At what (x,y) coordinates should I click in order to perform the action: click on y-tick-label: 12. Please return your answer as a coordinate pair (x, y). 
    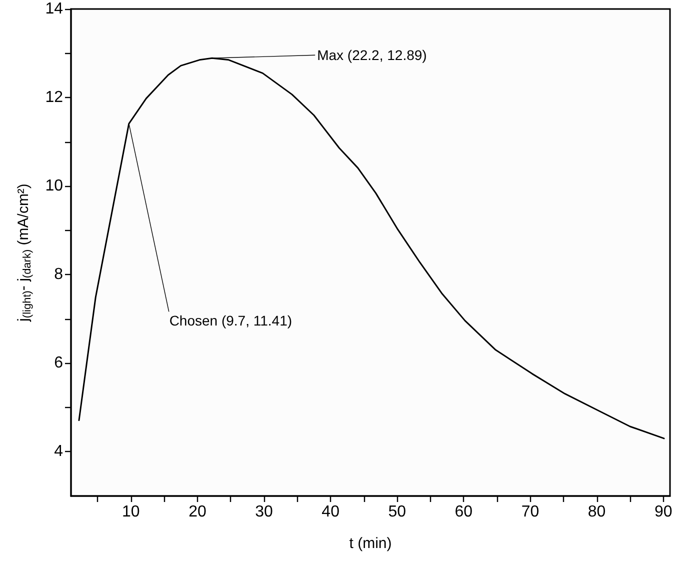
    Looking at the image, I should click on (54, 97).